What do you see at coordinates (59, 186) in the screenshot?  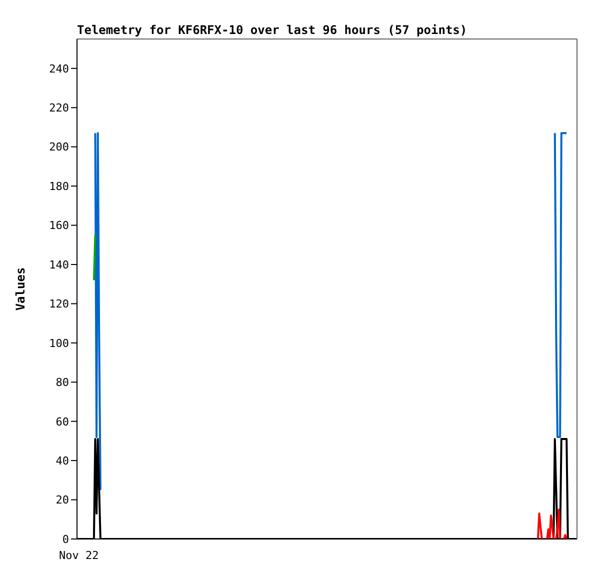 I see `y-tick-label: 180` at bounding box center [59, 186].